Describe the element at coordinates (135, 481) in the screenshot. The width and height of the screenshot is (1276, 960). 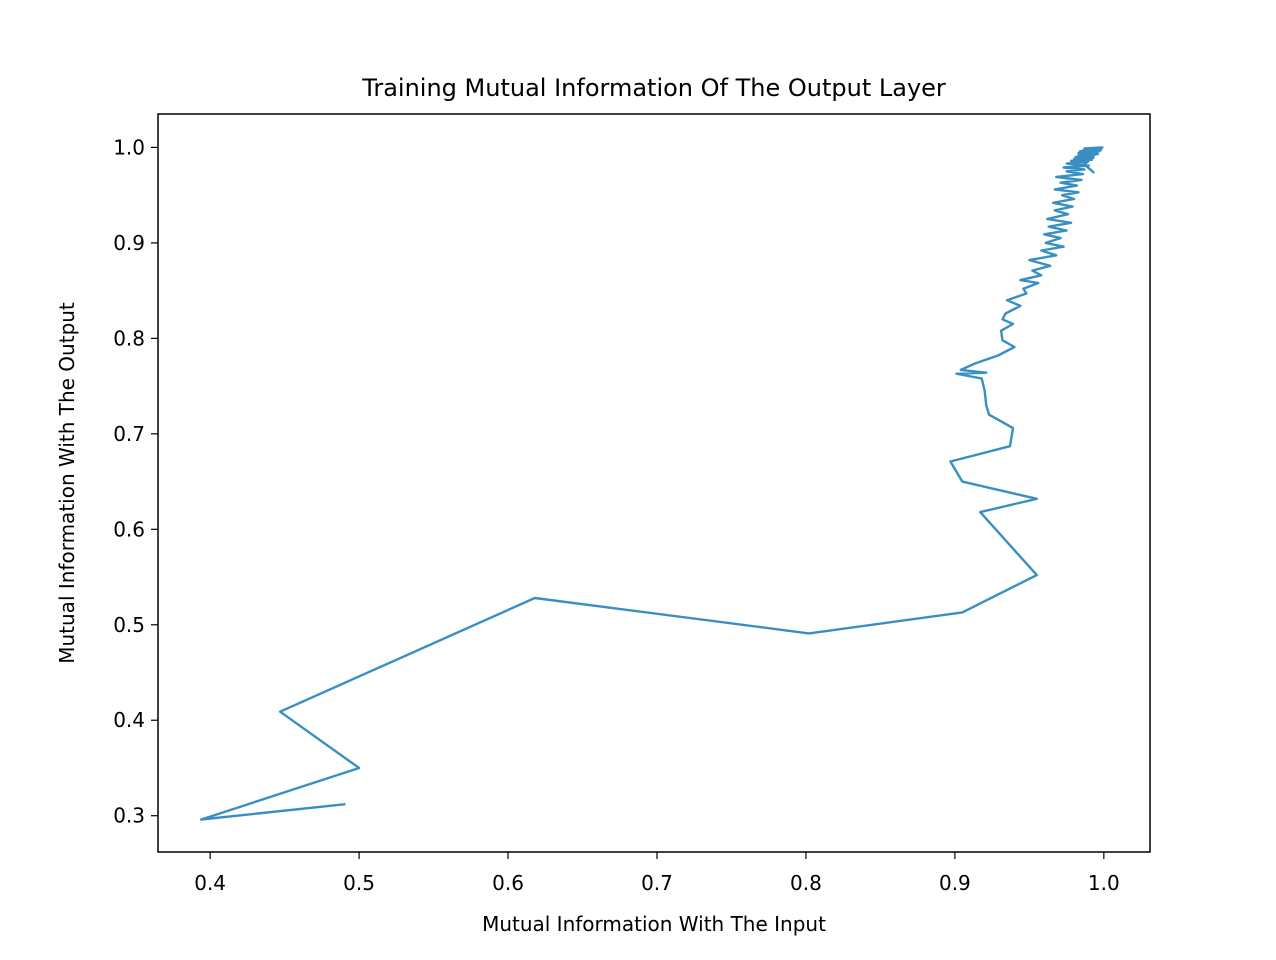
I see `y-axis: 0.3 0.4 0.5 0.6 0.7 0.8 0.9 1.0` at that location.